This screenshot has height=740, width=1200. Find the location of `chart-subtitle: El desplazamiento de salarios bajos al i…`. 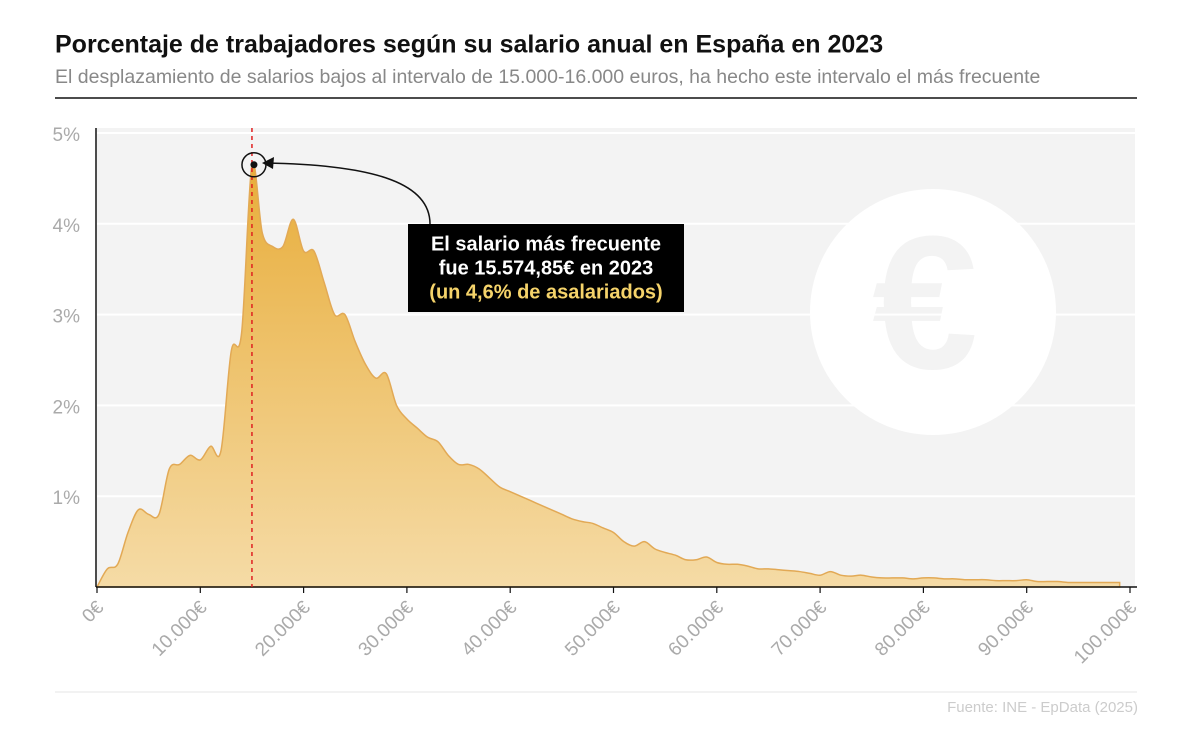

chart-subtitle: El desplazamiento de salarios bajos al i… is located at coordinates (547, 77).